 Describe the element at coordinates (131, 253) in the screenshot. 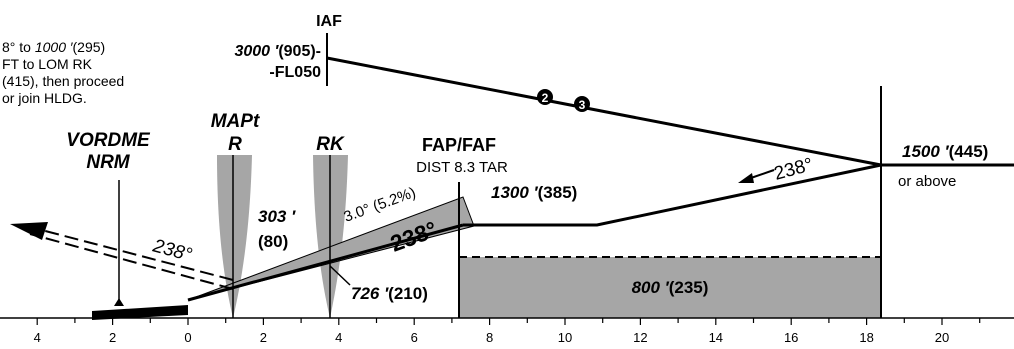

I see `missed-approach-path-upper` at that location.